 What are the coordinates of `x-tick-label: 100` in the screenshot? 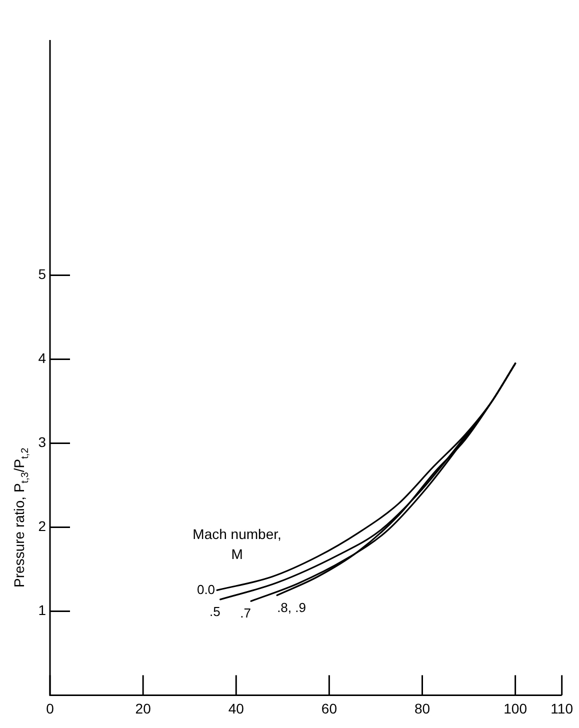 It's located at (516, 708).